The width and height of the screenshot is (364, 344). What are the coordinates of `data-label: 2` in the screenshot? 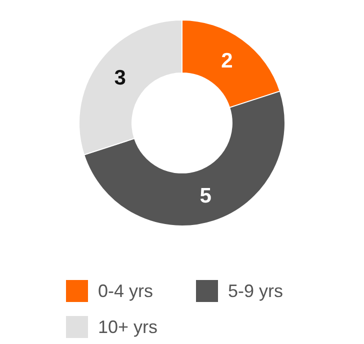 It's located at (227, 61).